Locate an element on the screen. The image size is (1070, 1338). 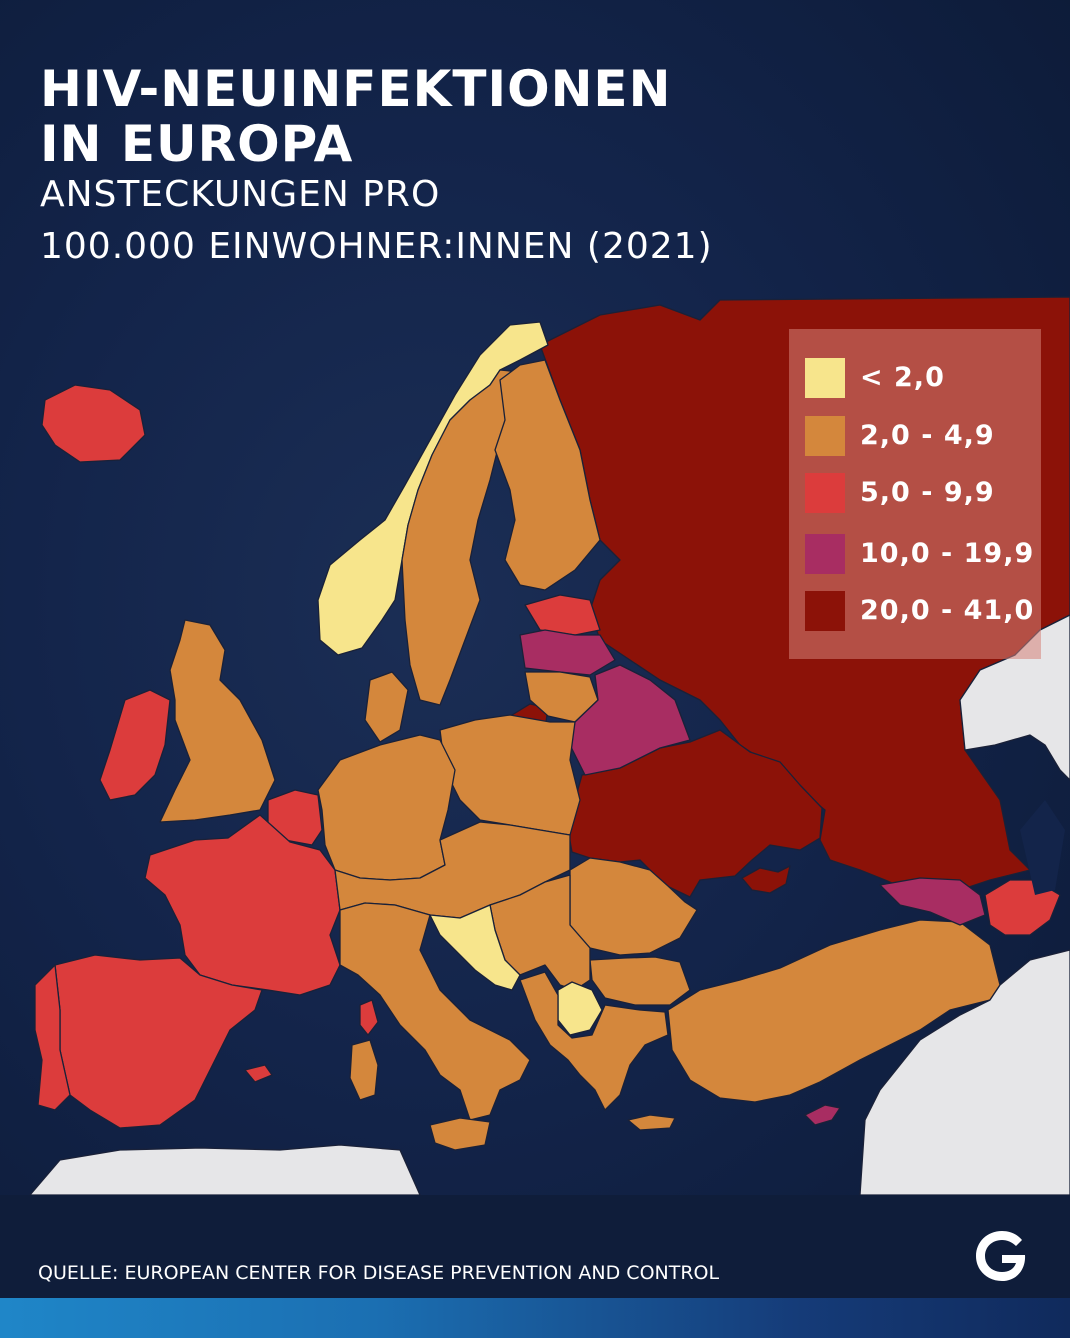
region-balearic is located at coordinates (258, 1073).